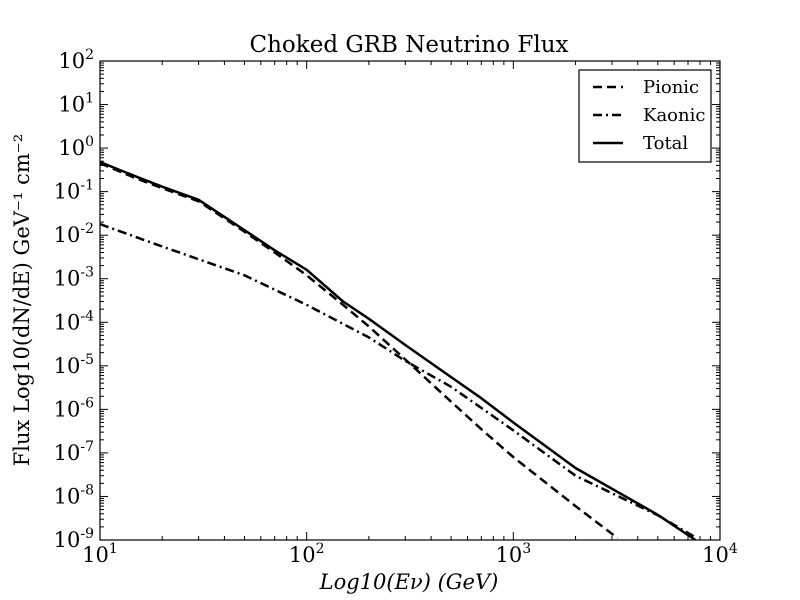 The image size is (800, 600). I want to click on y-tick-label: 101, so click(76, 104).